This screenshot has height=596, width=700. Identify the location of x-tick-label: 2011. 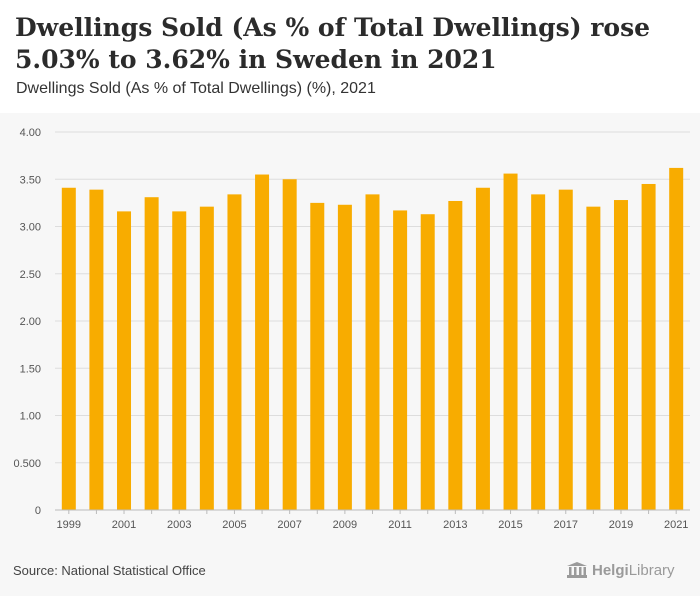
(400, 525).